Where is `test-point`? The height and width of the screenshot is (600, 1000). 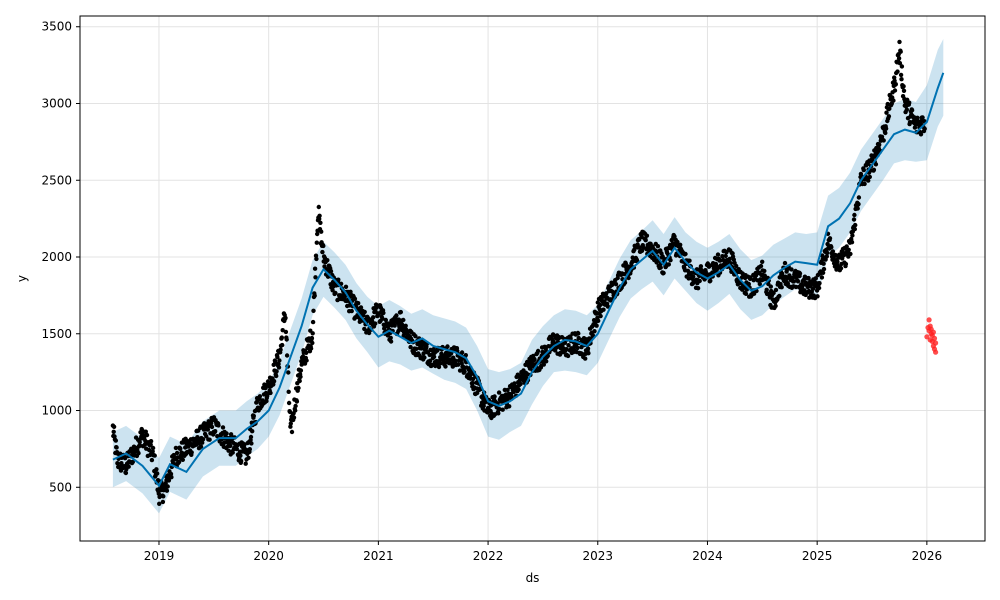
test-point is located at coordinates (927, 337).